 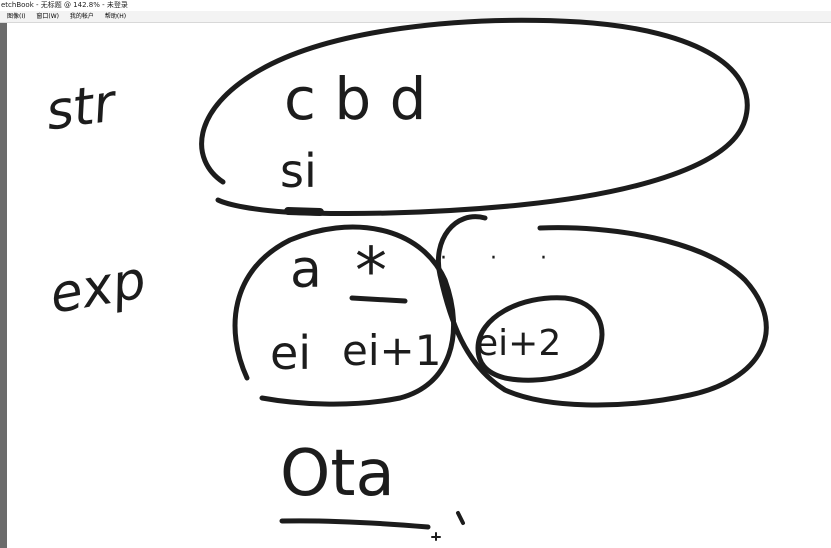 What do you see at coordinates (371, 272) in the screenshot?
I see `label-star: *` at bounding box center [371, 272].